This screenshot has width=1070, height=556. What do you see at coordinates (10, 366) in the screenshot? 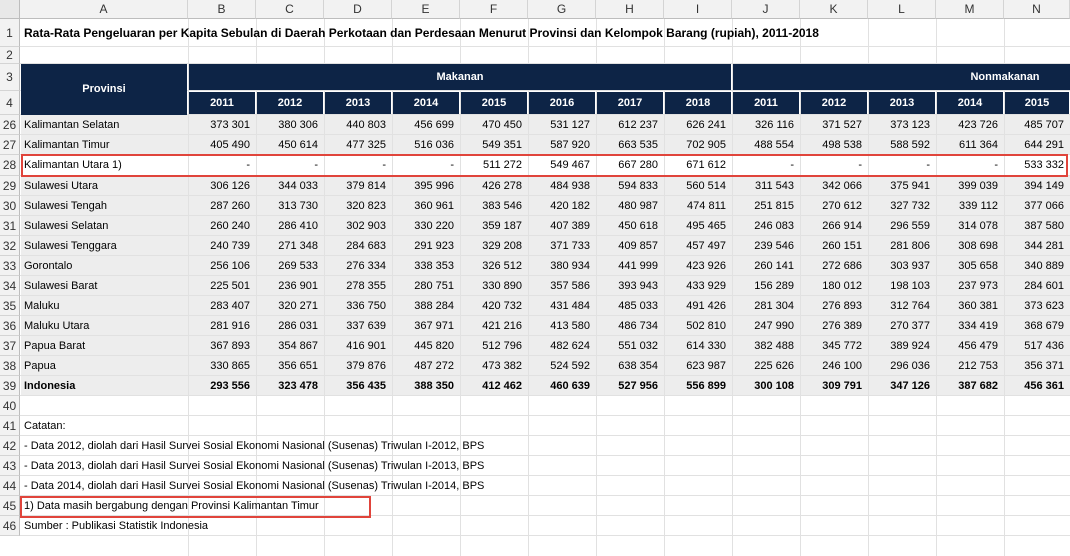
I see `row-header-38: 38` at bounding box center [10, 366].